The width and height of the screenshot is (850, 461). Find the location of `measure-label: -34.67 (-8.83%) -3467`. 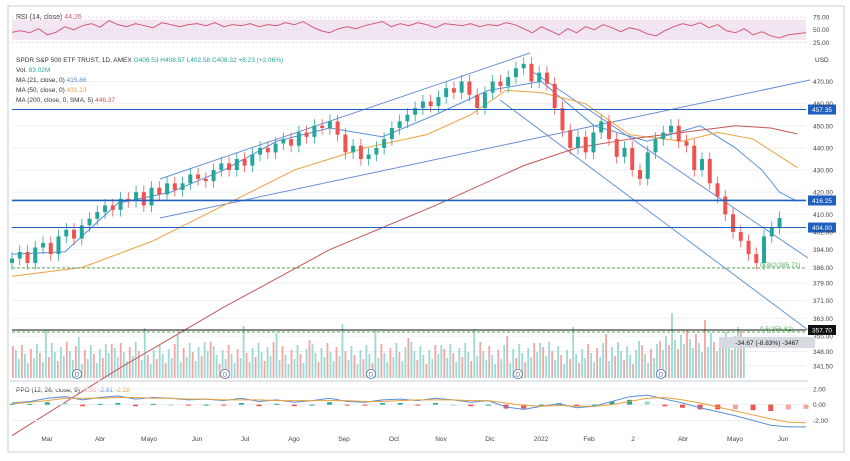

measure-label: -34.67 (-8.83%) -3467 is located at coordinates (767, 343).